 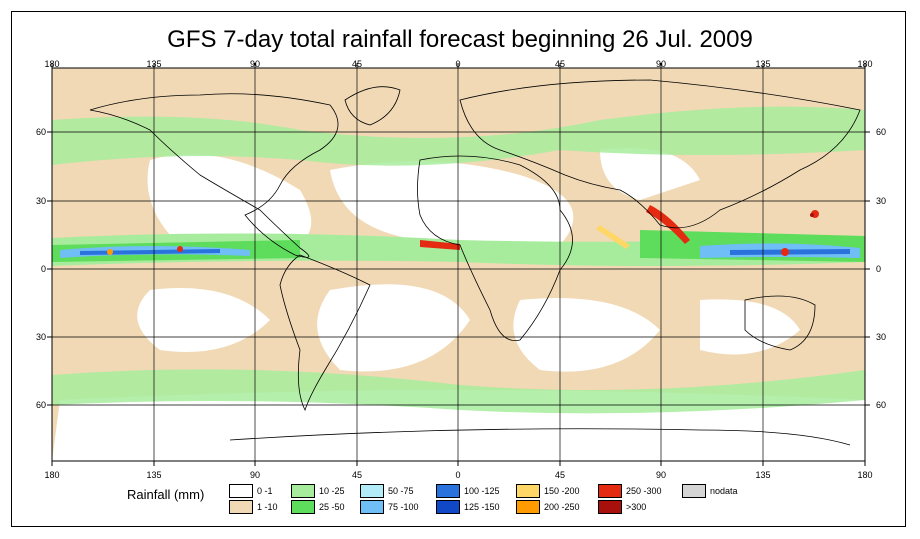 I want to click on legend-label: 25 -50, so click(x=332, y=507).